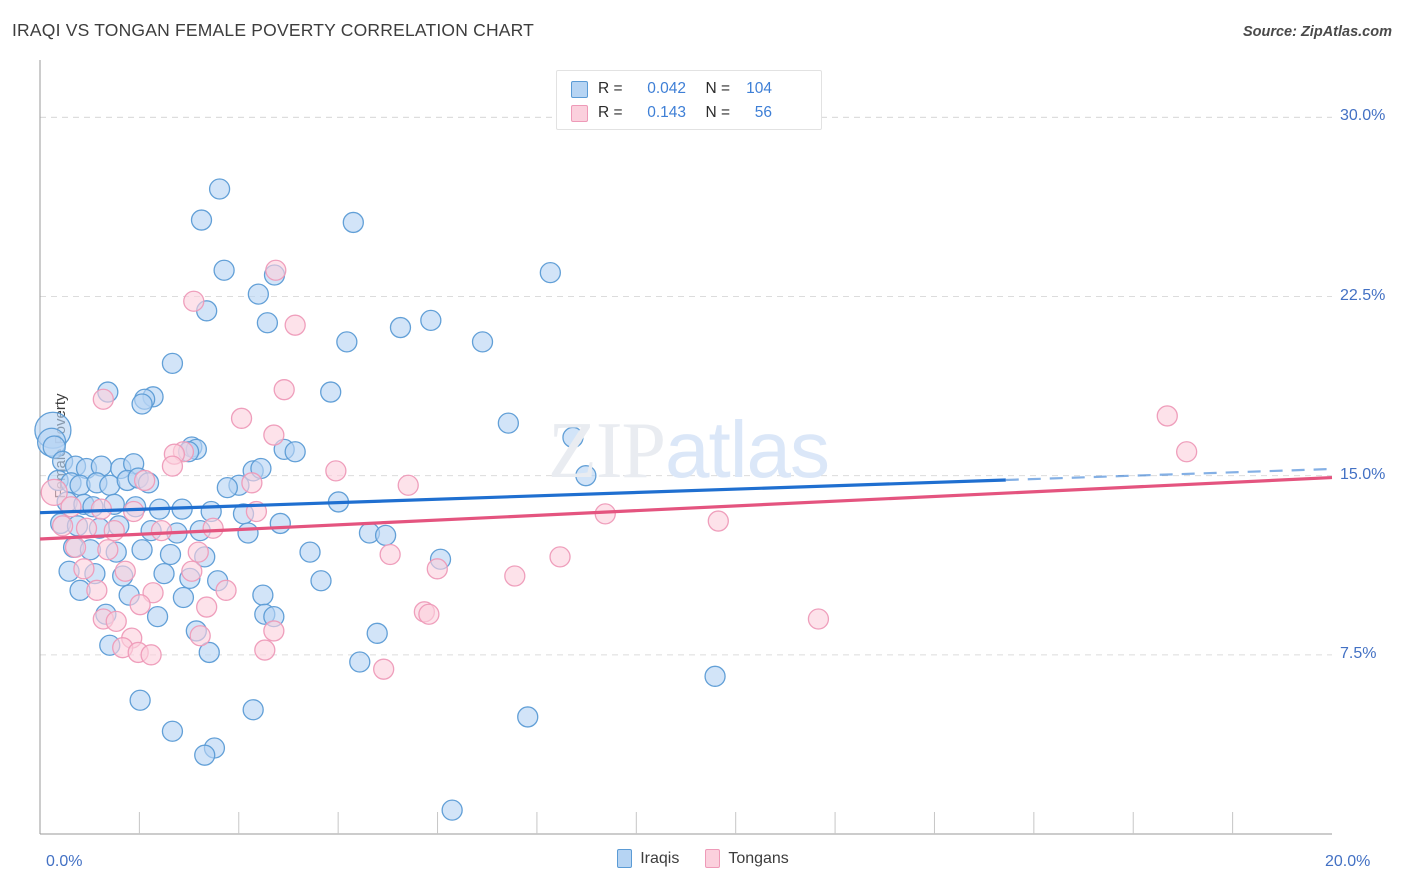  Describe the element at coordinates (758, 858) in the screenshot. I see `legend-label-tongans: Tongans` at that location.